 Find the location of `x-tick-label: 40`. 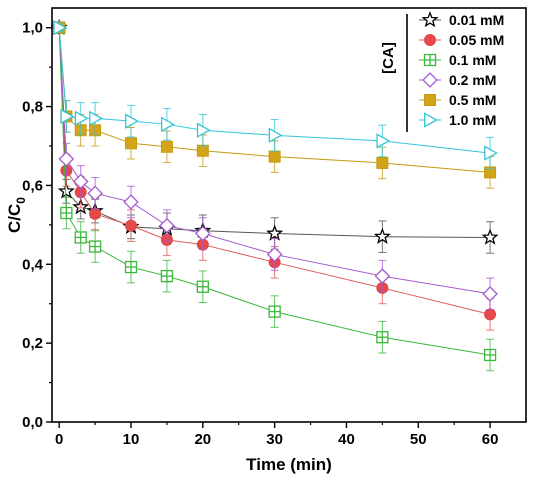

x-tick-label: 40 is located at coordinates (346, 439).